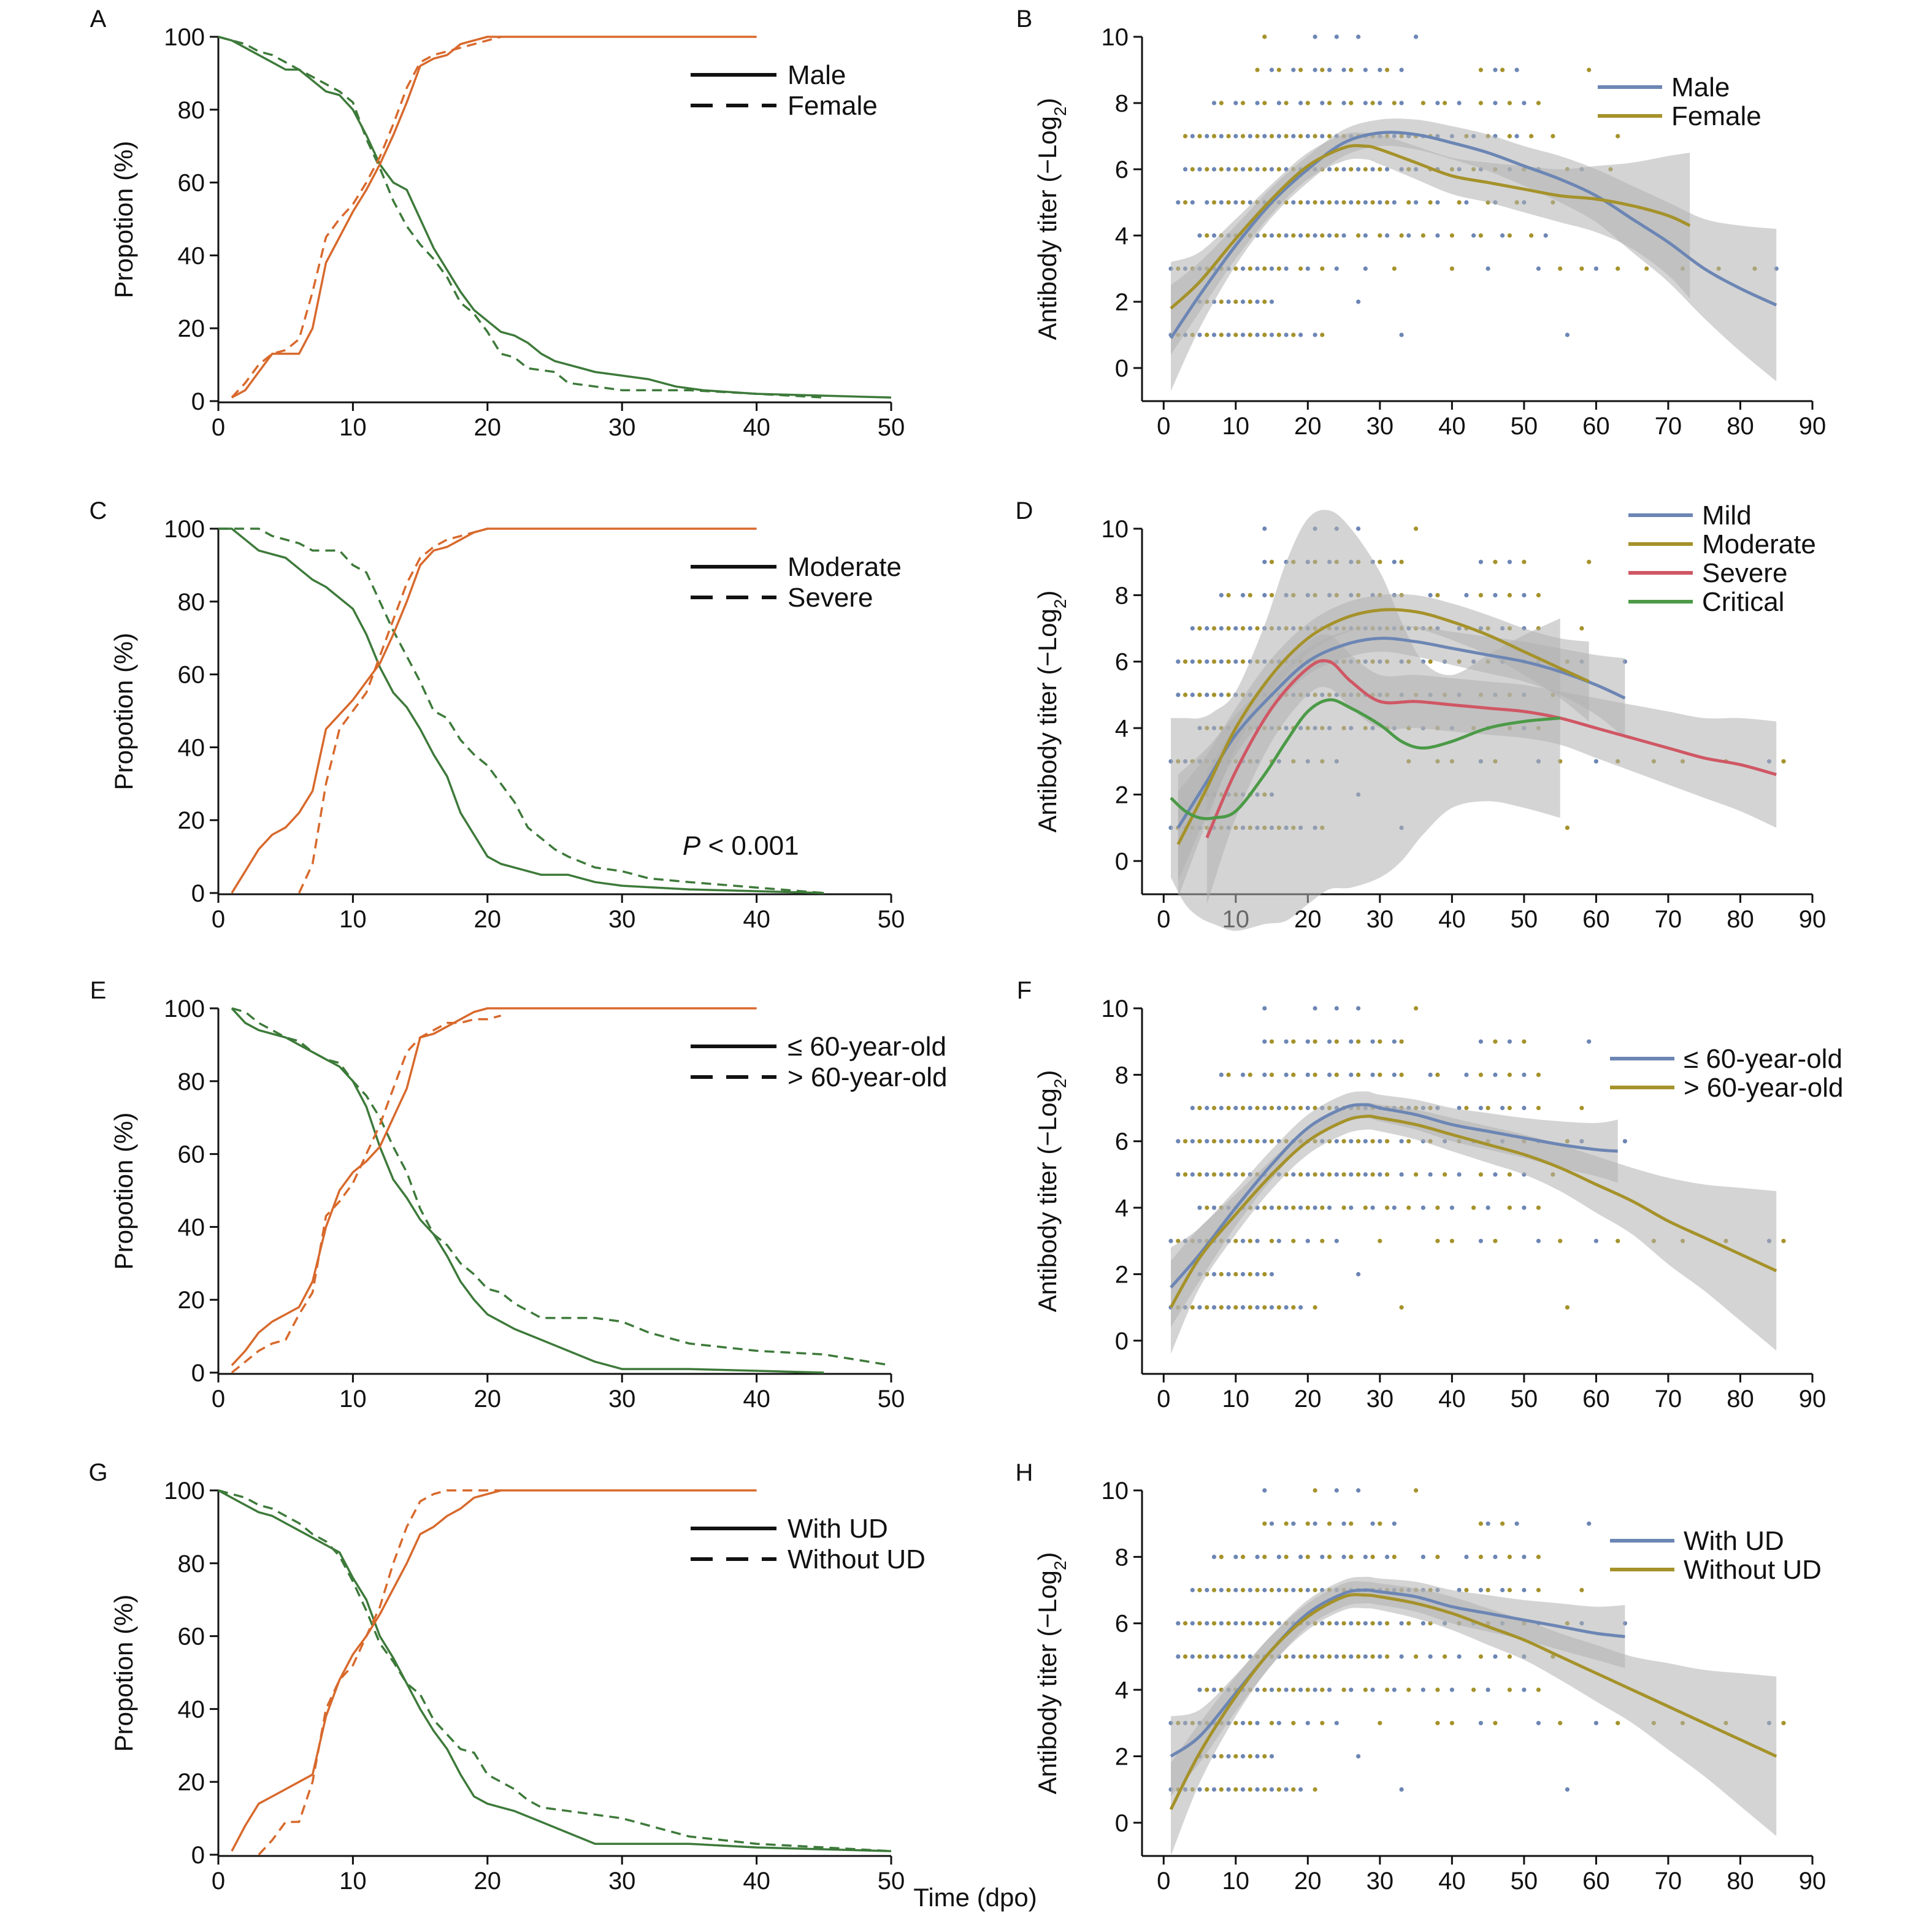  I want to click on series-line-green-dashed, so click(561, 1187).